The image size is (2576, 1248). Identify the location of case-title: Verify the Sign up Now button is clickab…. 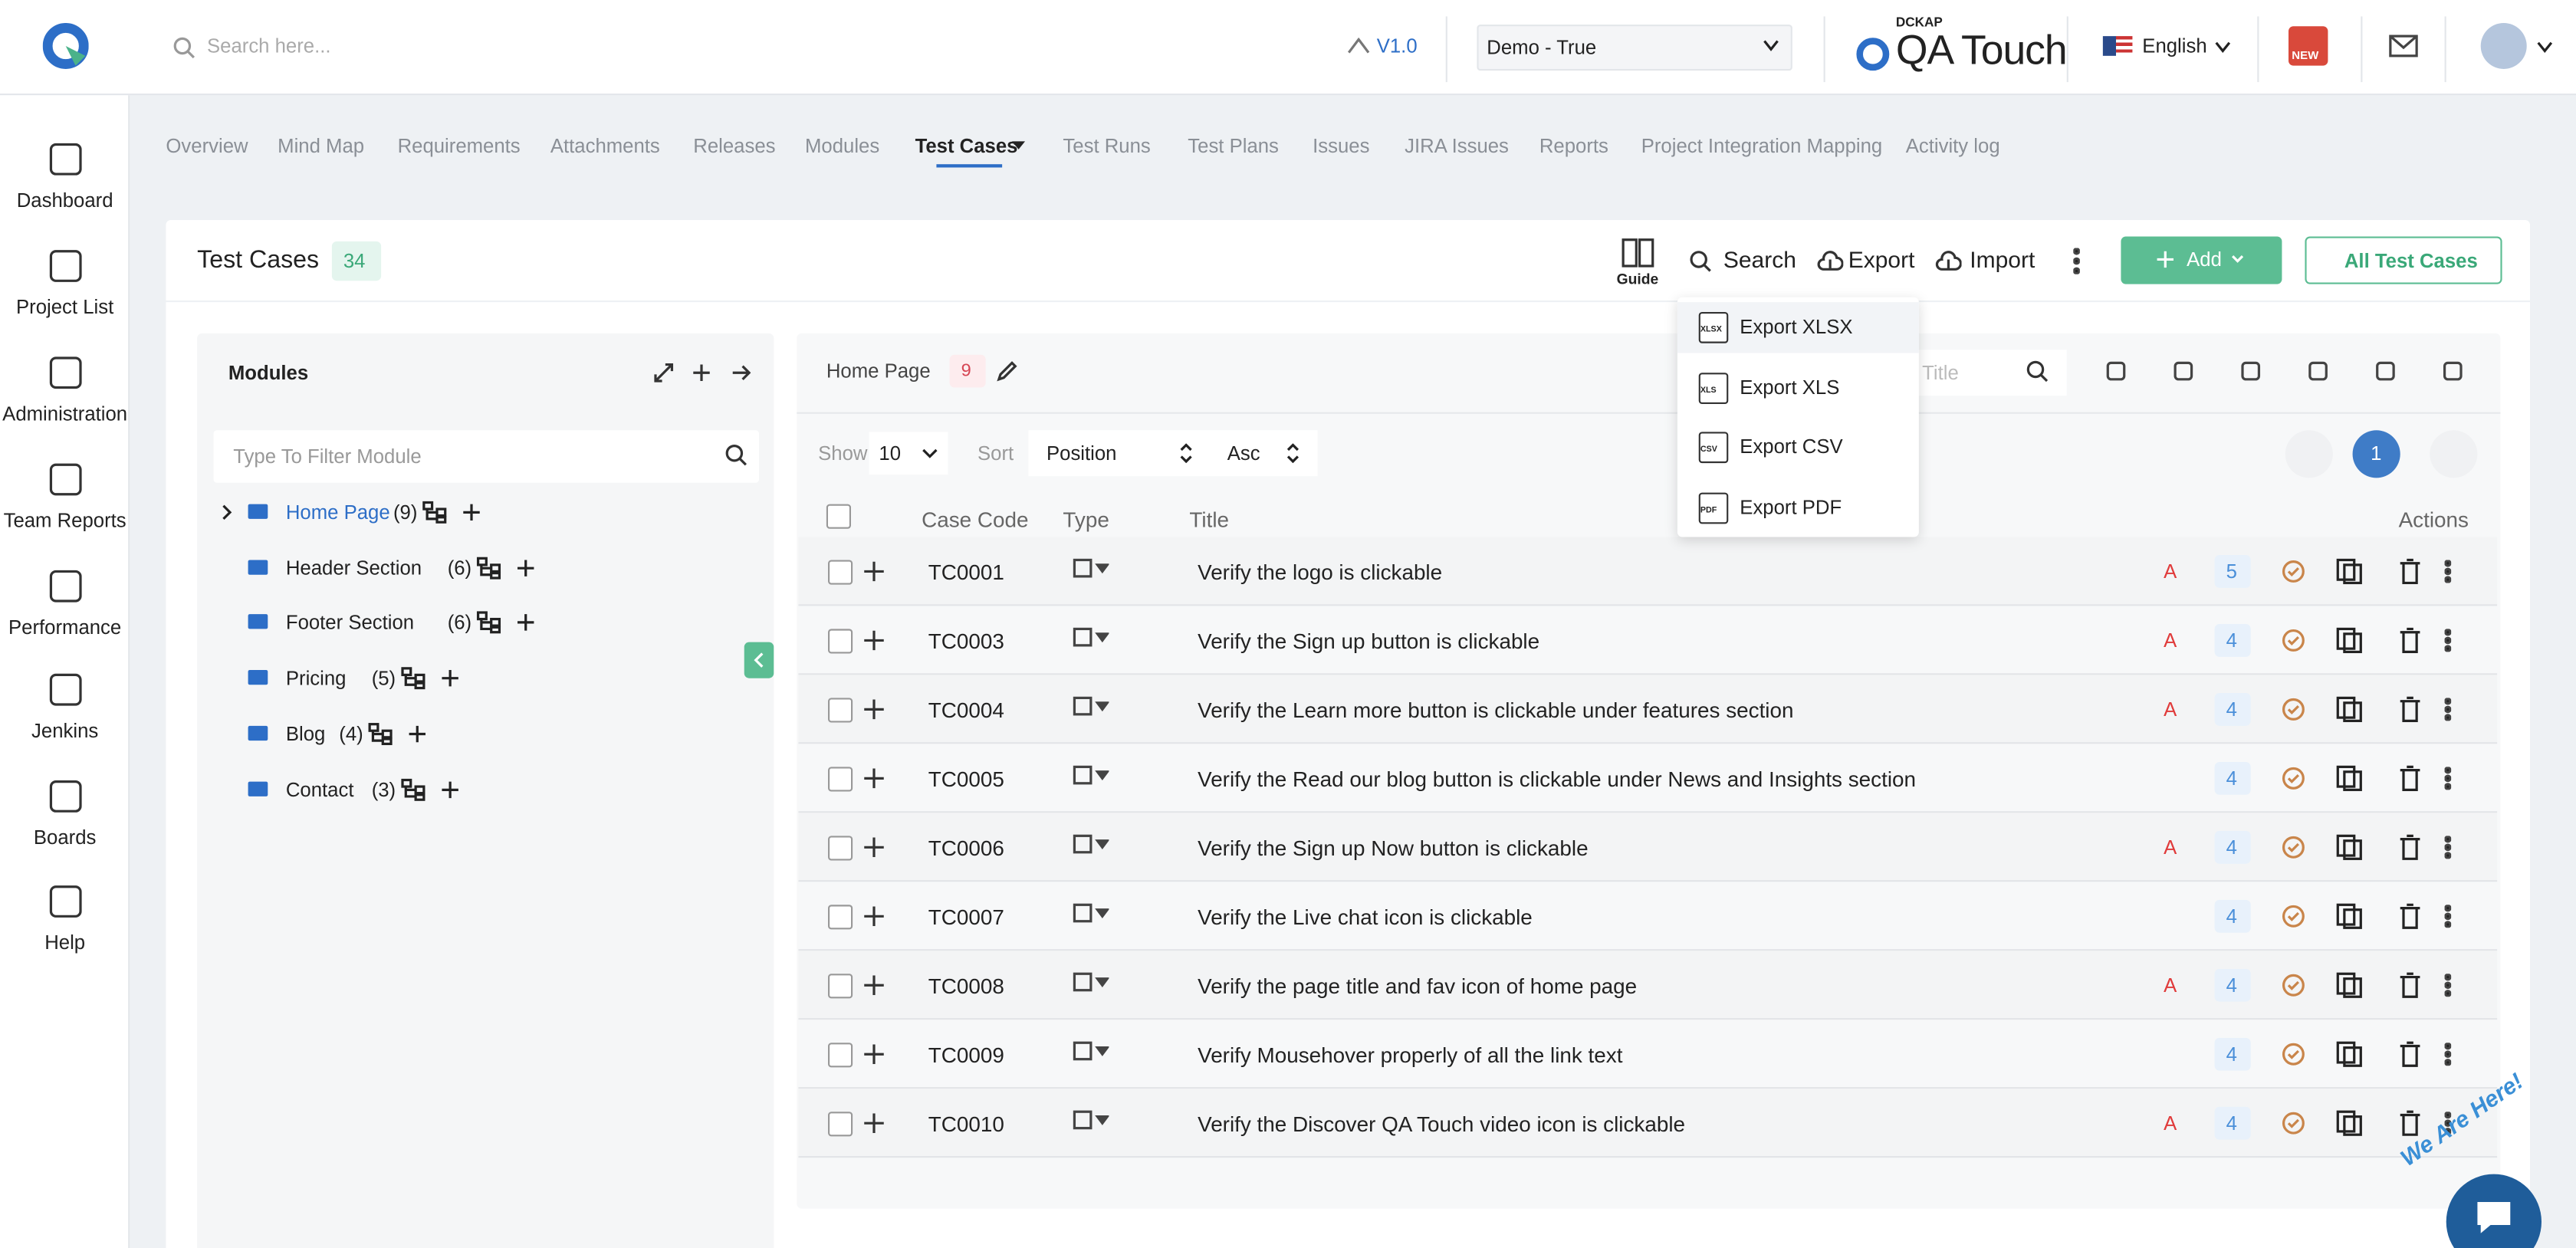
(1394, 848).